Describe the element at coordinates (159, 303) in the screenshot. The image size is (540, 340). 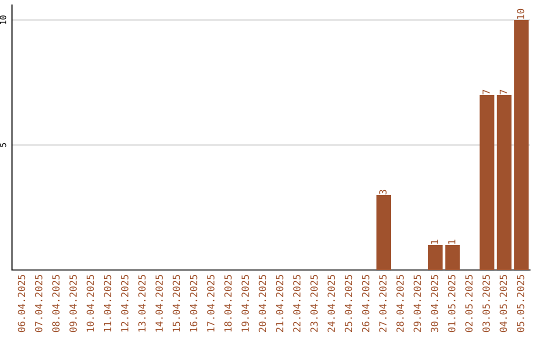
I see `x-tick-label: 14.04.2025` at that location.